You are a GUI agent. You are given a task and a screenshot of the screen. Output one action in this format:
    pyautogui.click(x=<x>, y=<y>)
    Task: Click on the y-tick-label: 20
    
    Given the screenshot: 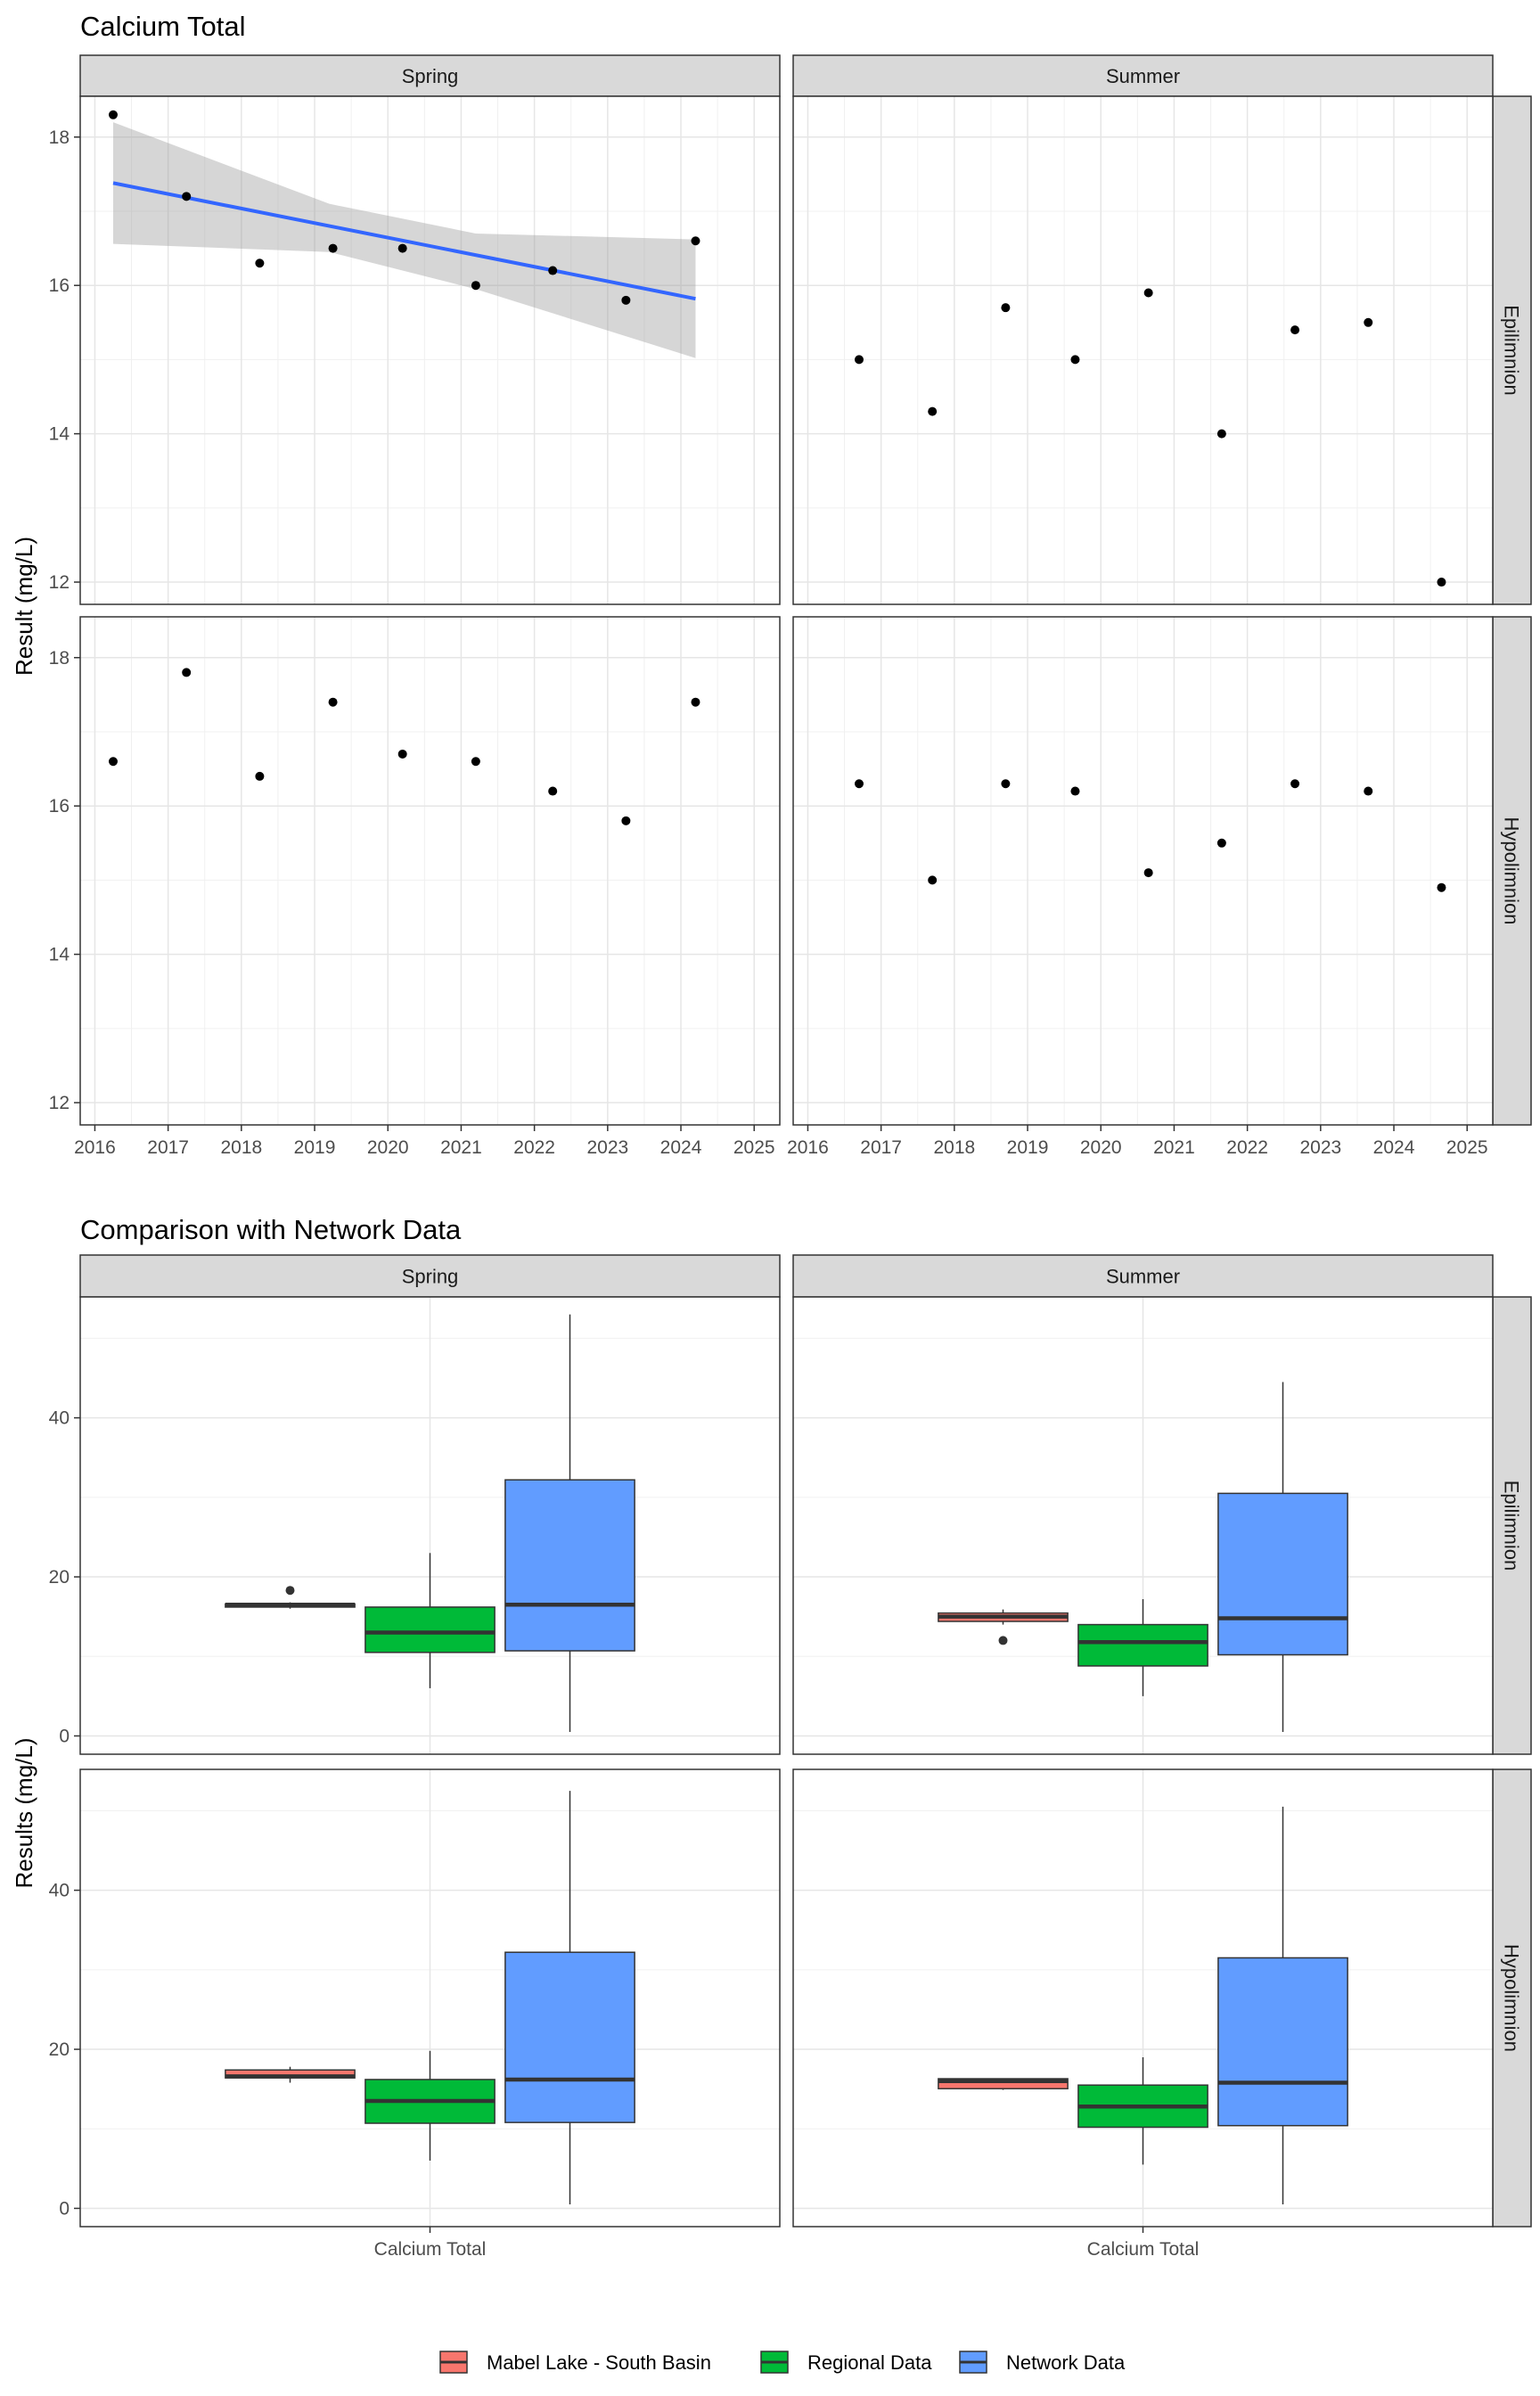 What is the action you would take?
    pyautogui.click(x=59, y=2049)
    